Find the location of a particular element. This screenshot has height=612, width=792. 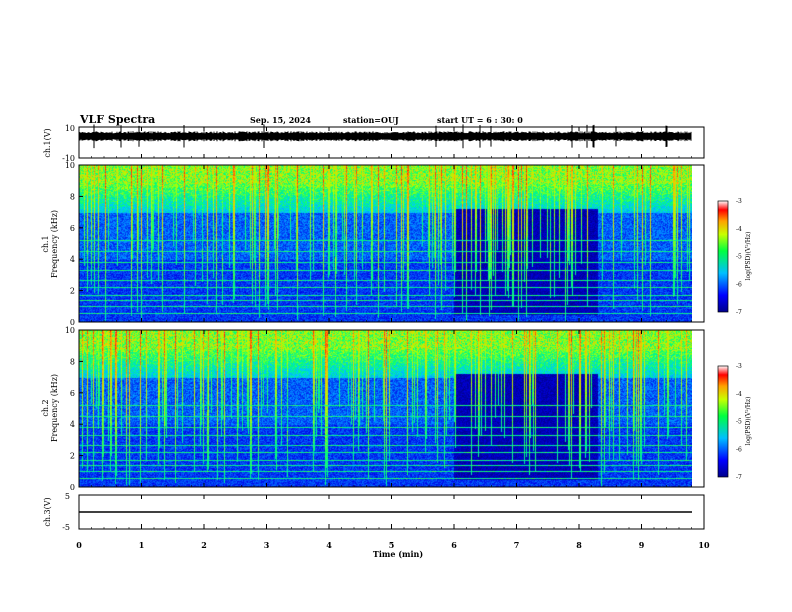

ch3-waveform-panel: 5 -5 ch.3(V) is located at coordinates (374, 512).